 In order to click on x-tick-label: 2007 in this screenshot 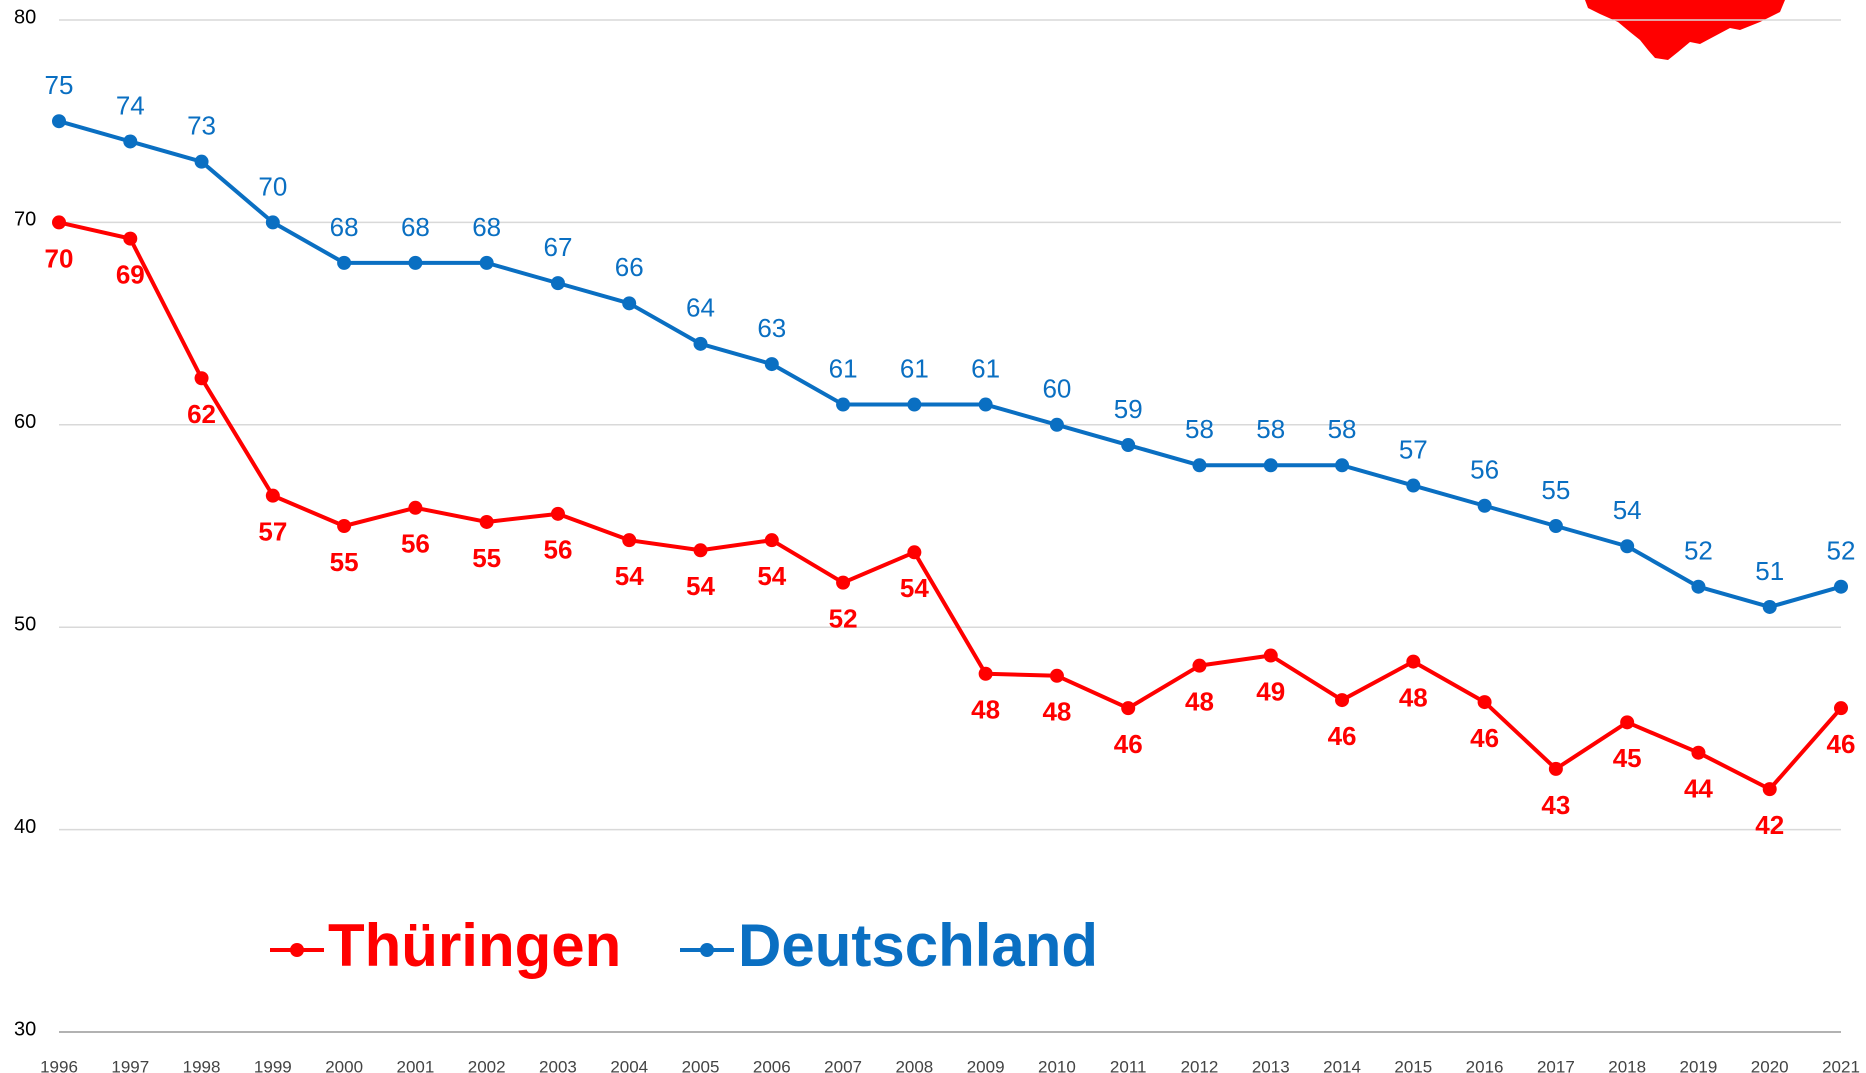, I will do `click(843, 1065)`.